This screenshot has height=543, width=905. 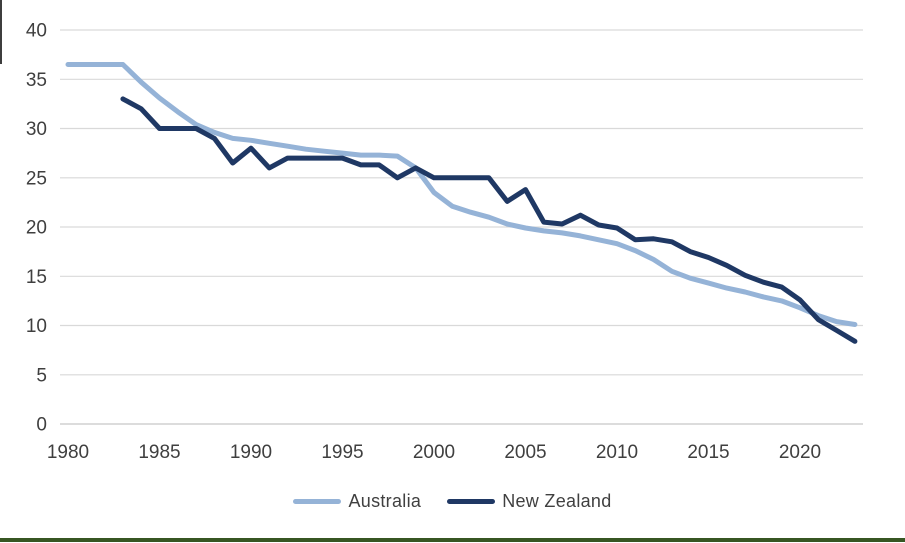 What do you see at coordinates (452, 540) in the screenshot?
I see `bottom-accent-bar` at bounding box center [452, 540].